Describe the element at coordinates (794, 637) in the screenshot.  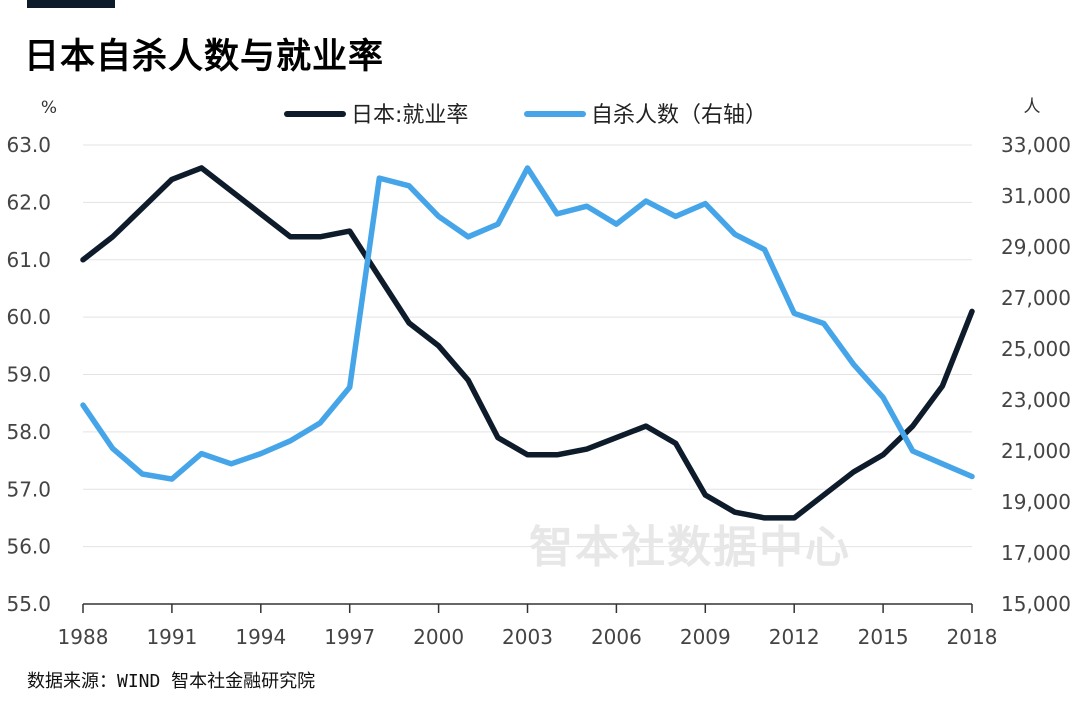
I see `x-tick-label: 2012` at that location.